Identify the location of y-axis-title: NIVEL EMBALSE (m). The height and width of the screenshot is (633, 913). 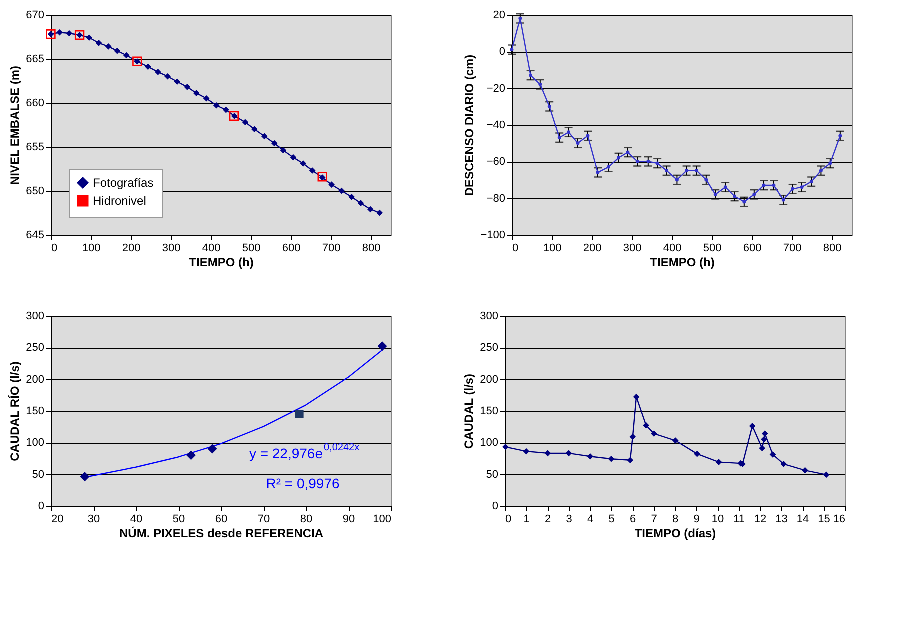
(15, 126).